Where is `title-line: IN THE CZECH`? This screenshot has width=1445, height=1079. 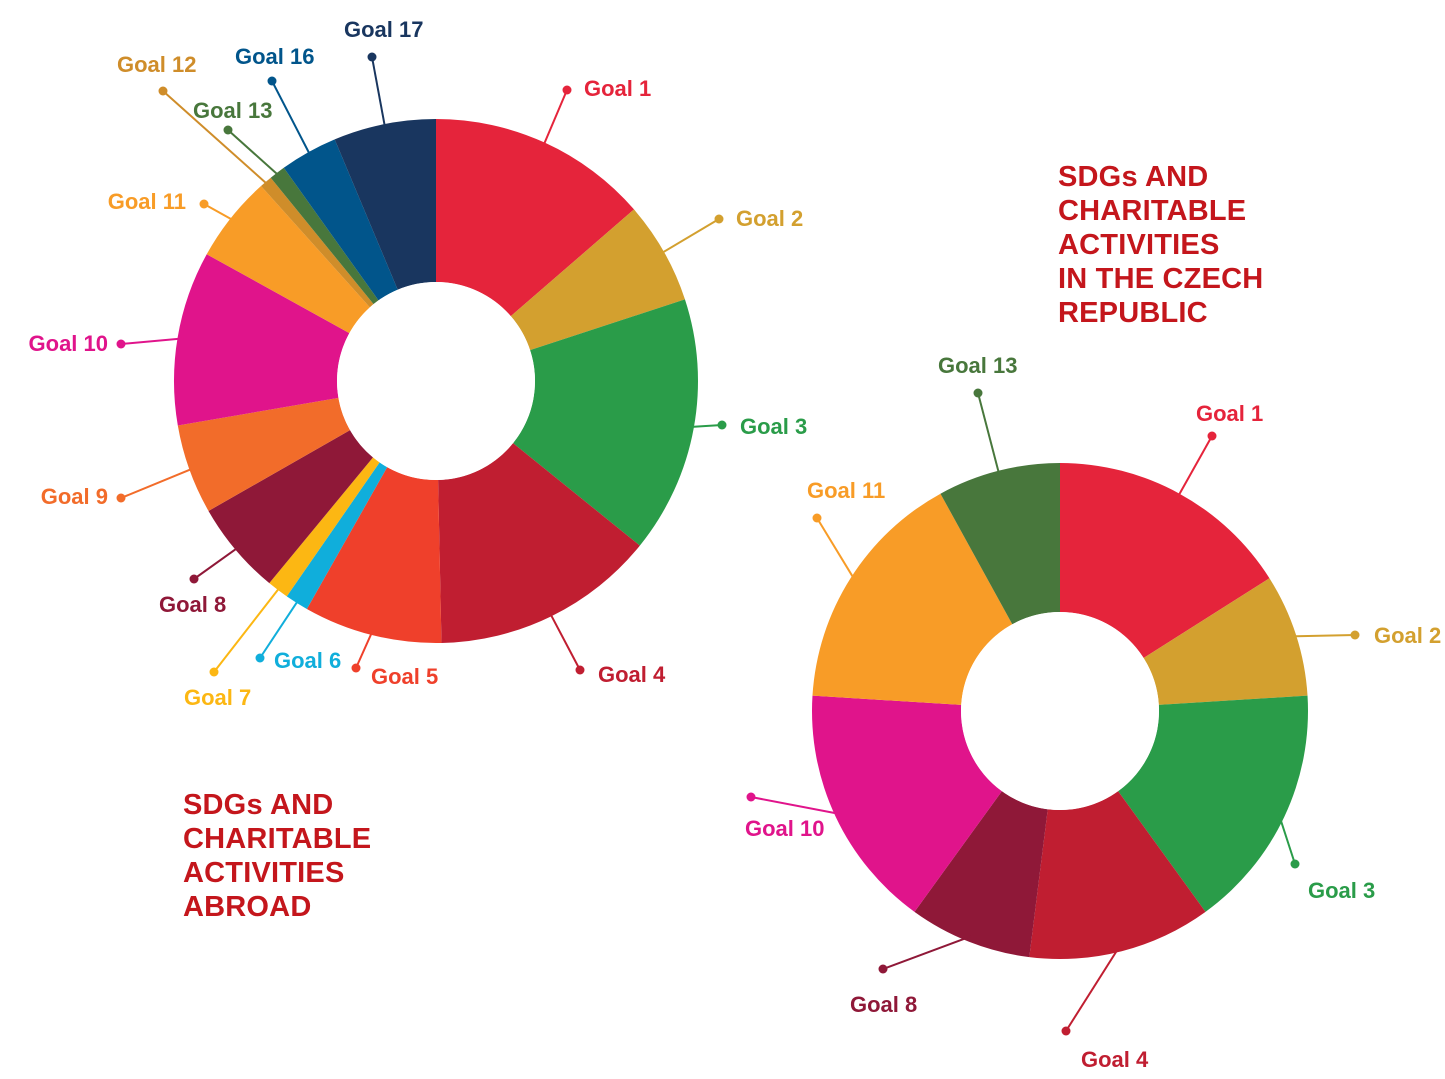 title-line: IN THE CZECH is located at coordinates (1161, 279).